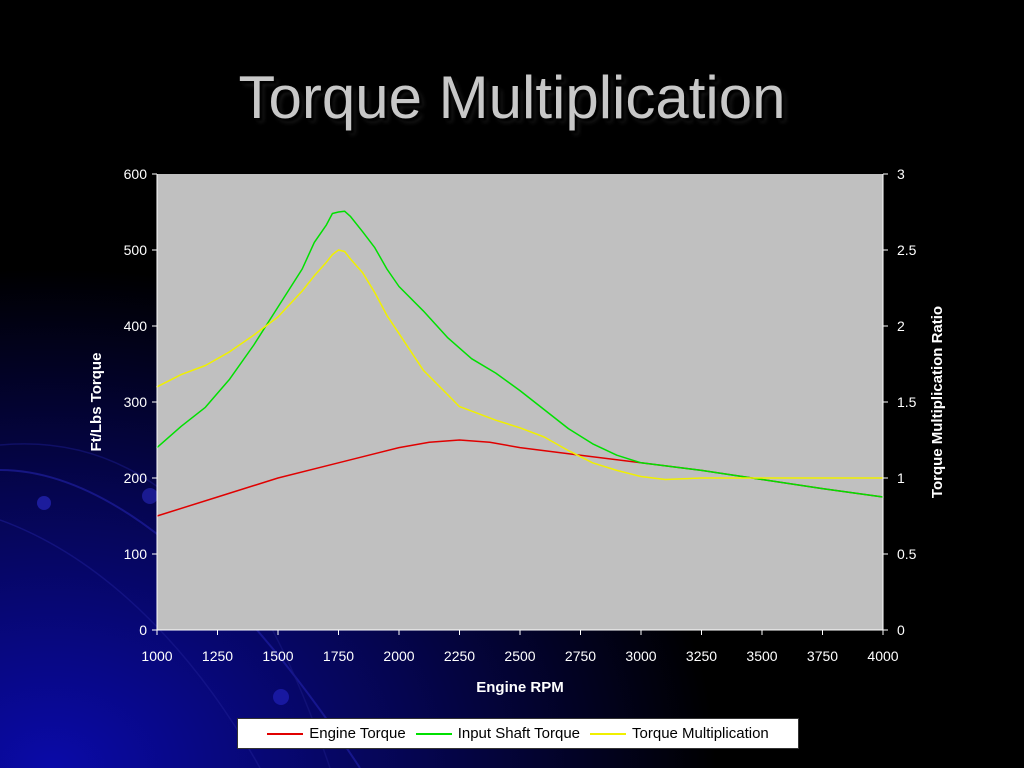  What do you see at coordinates (130, 643) in the screenshot?
I see `decorative-swoosh` at bounding box center [130, 643].